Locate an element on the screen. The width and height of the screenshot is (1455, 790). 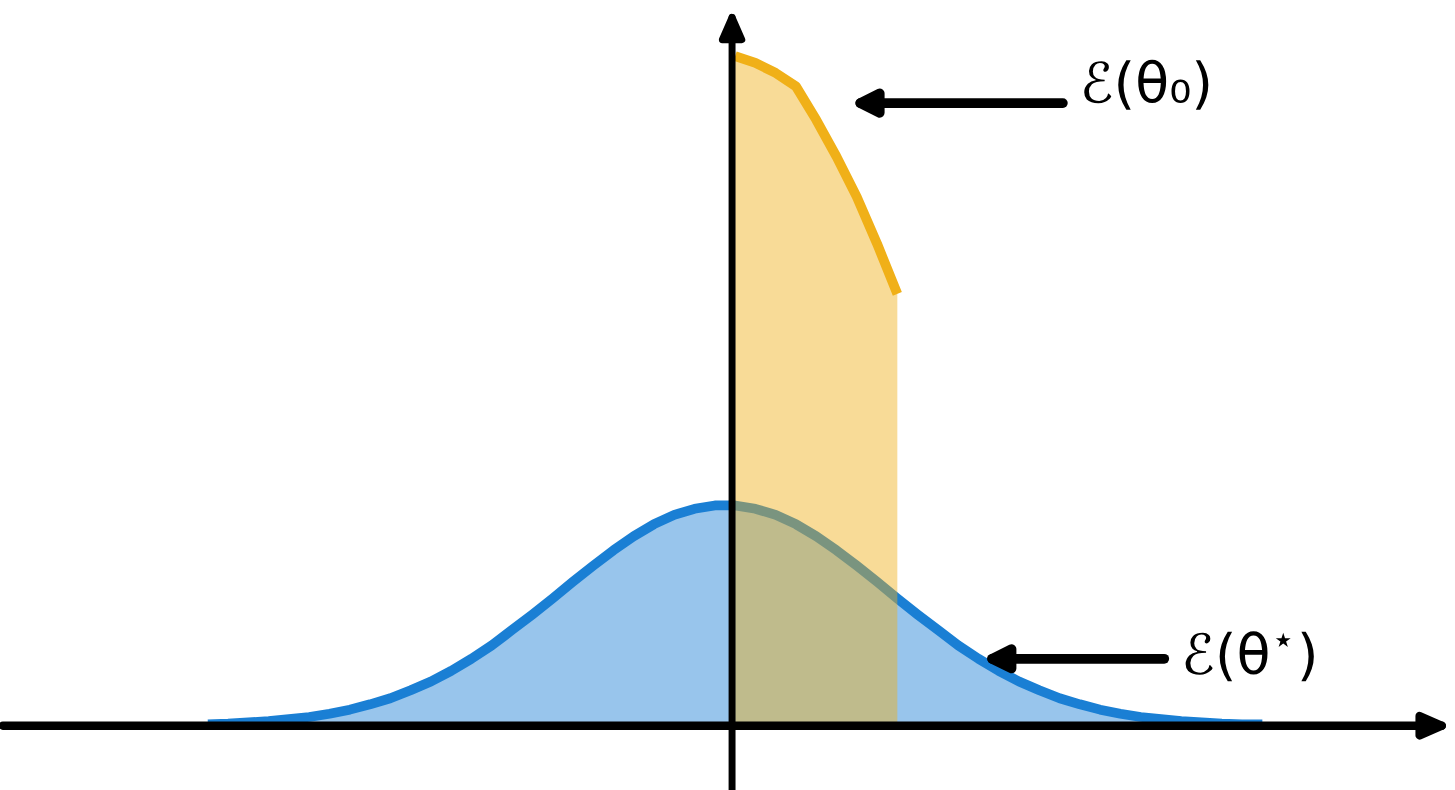
annotation: ℰ(θ₀) is located at coordinates (1146, 84).